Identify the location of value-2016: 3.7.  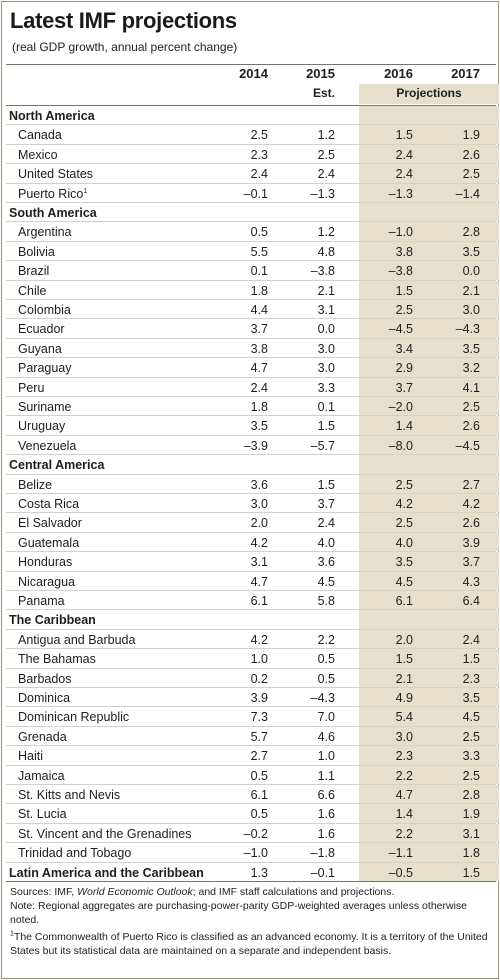
(404, 387).